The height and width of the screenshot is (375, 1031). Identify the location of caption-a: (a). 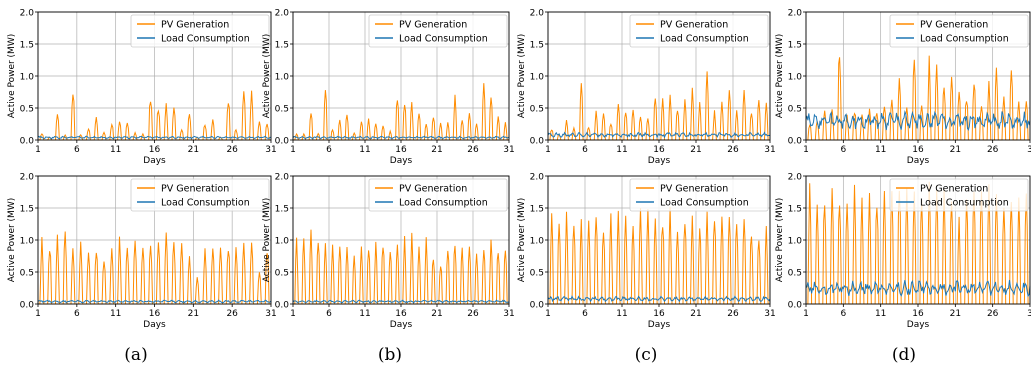
(136, 355).